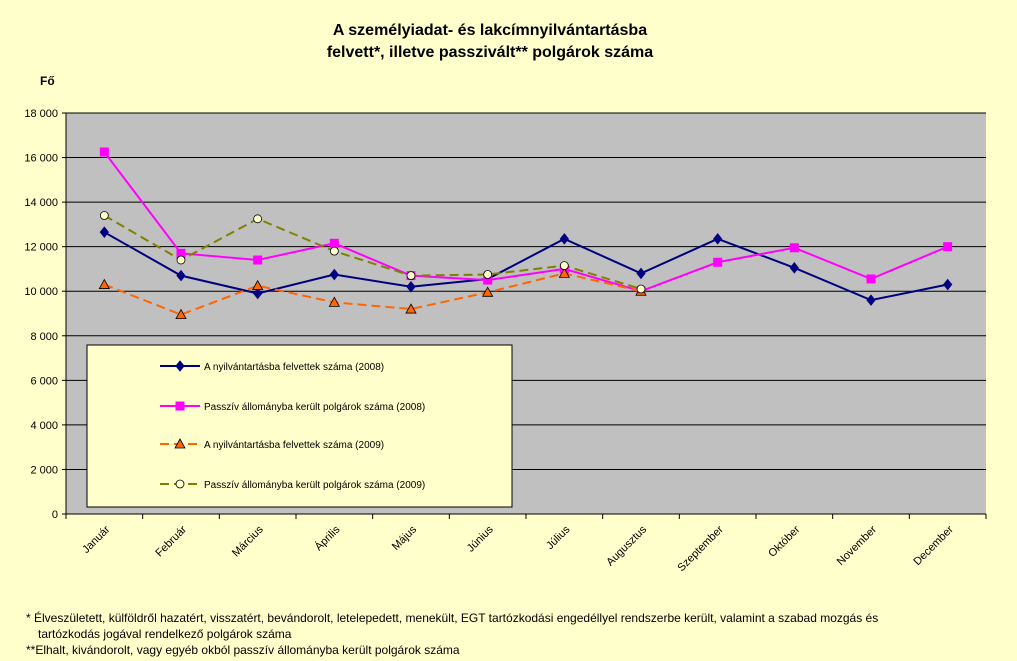 Image resolution: width=1017 pixels, height=661 pixels. I want to click on x-tick-label: Április, so click(327, 538).